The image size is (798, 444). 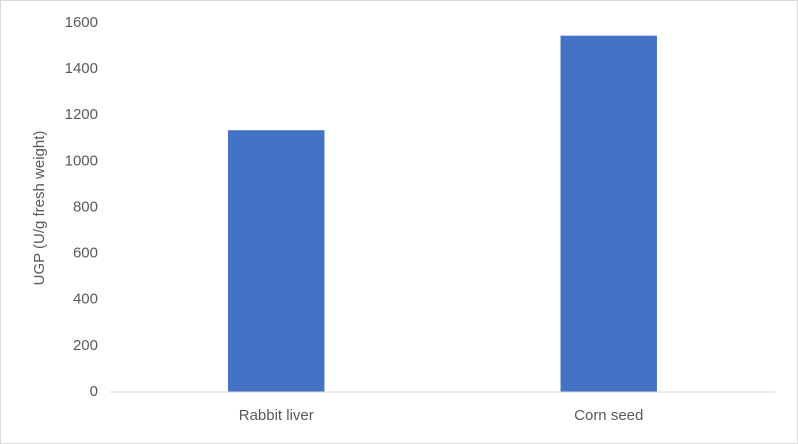 What do you see at coordinates (81, 160) in the screenshot?
I see `y-tick-label: 1000` at bounding box center [81, 160].